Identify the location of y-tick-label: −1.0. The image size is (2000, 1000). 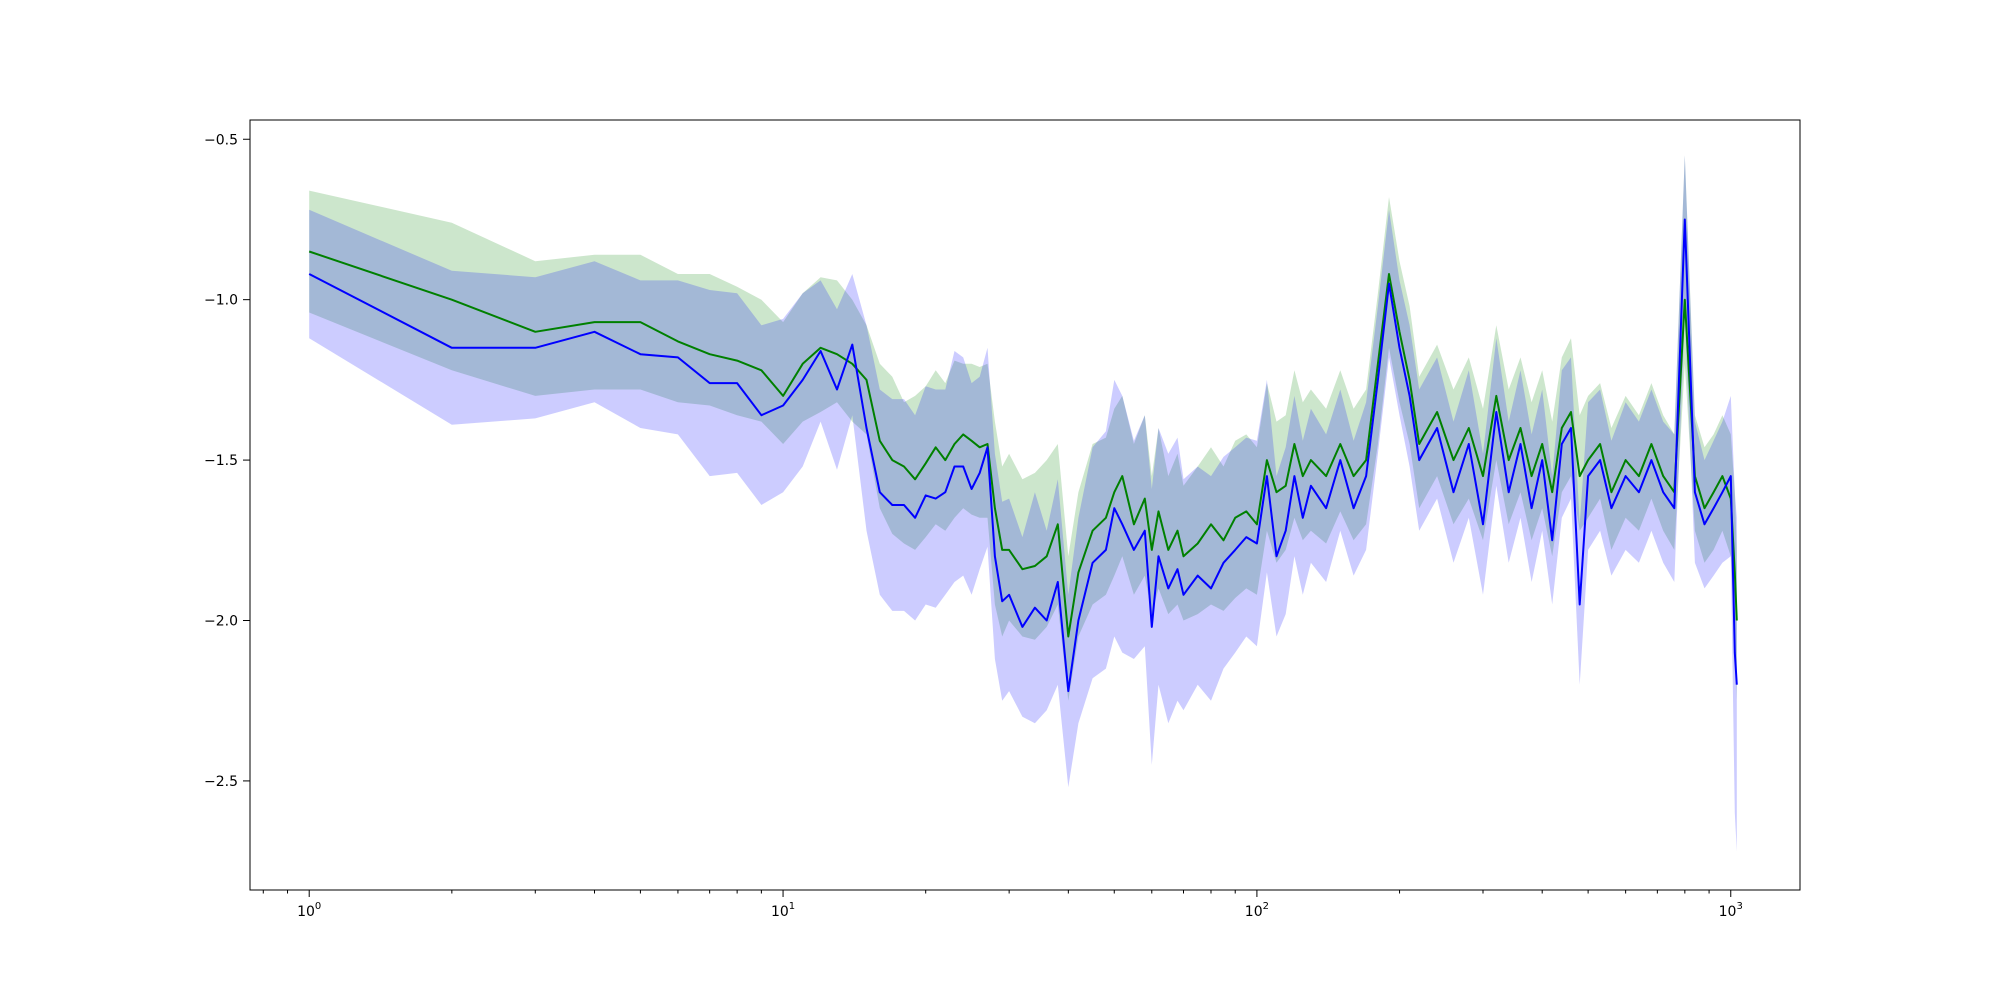
(221, 301).